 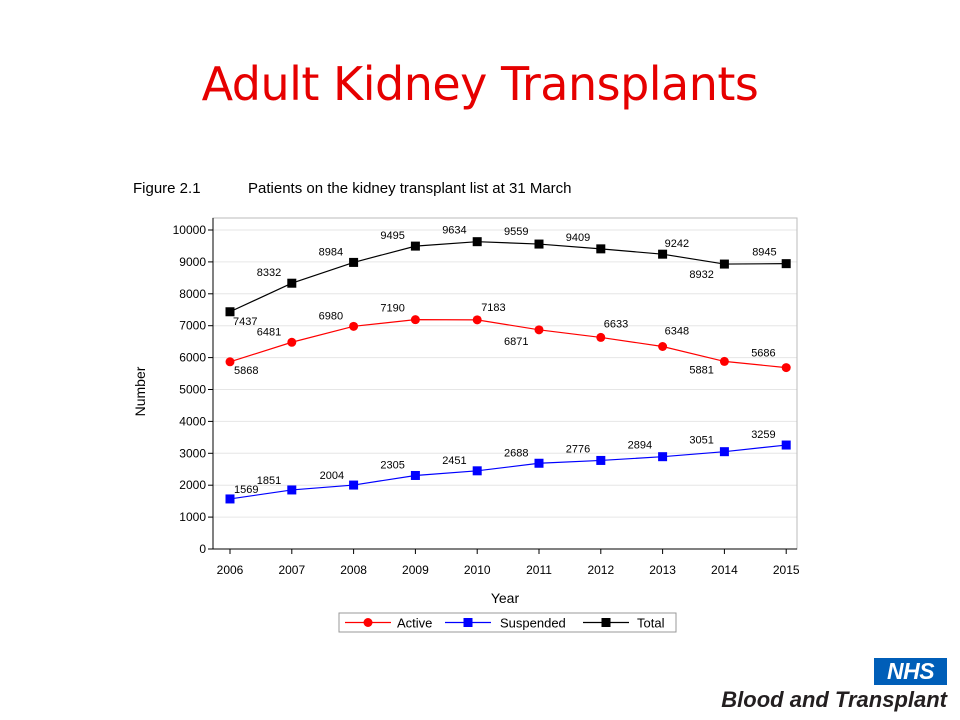 I want to click on series-line-total, so click(x=508, y=277).